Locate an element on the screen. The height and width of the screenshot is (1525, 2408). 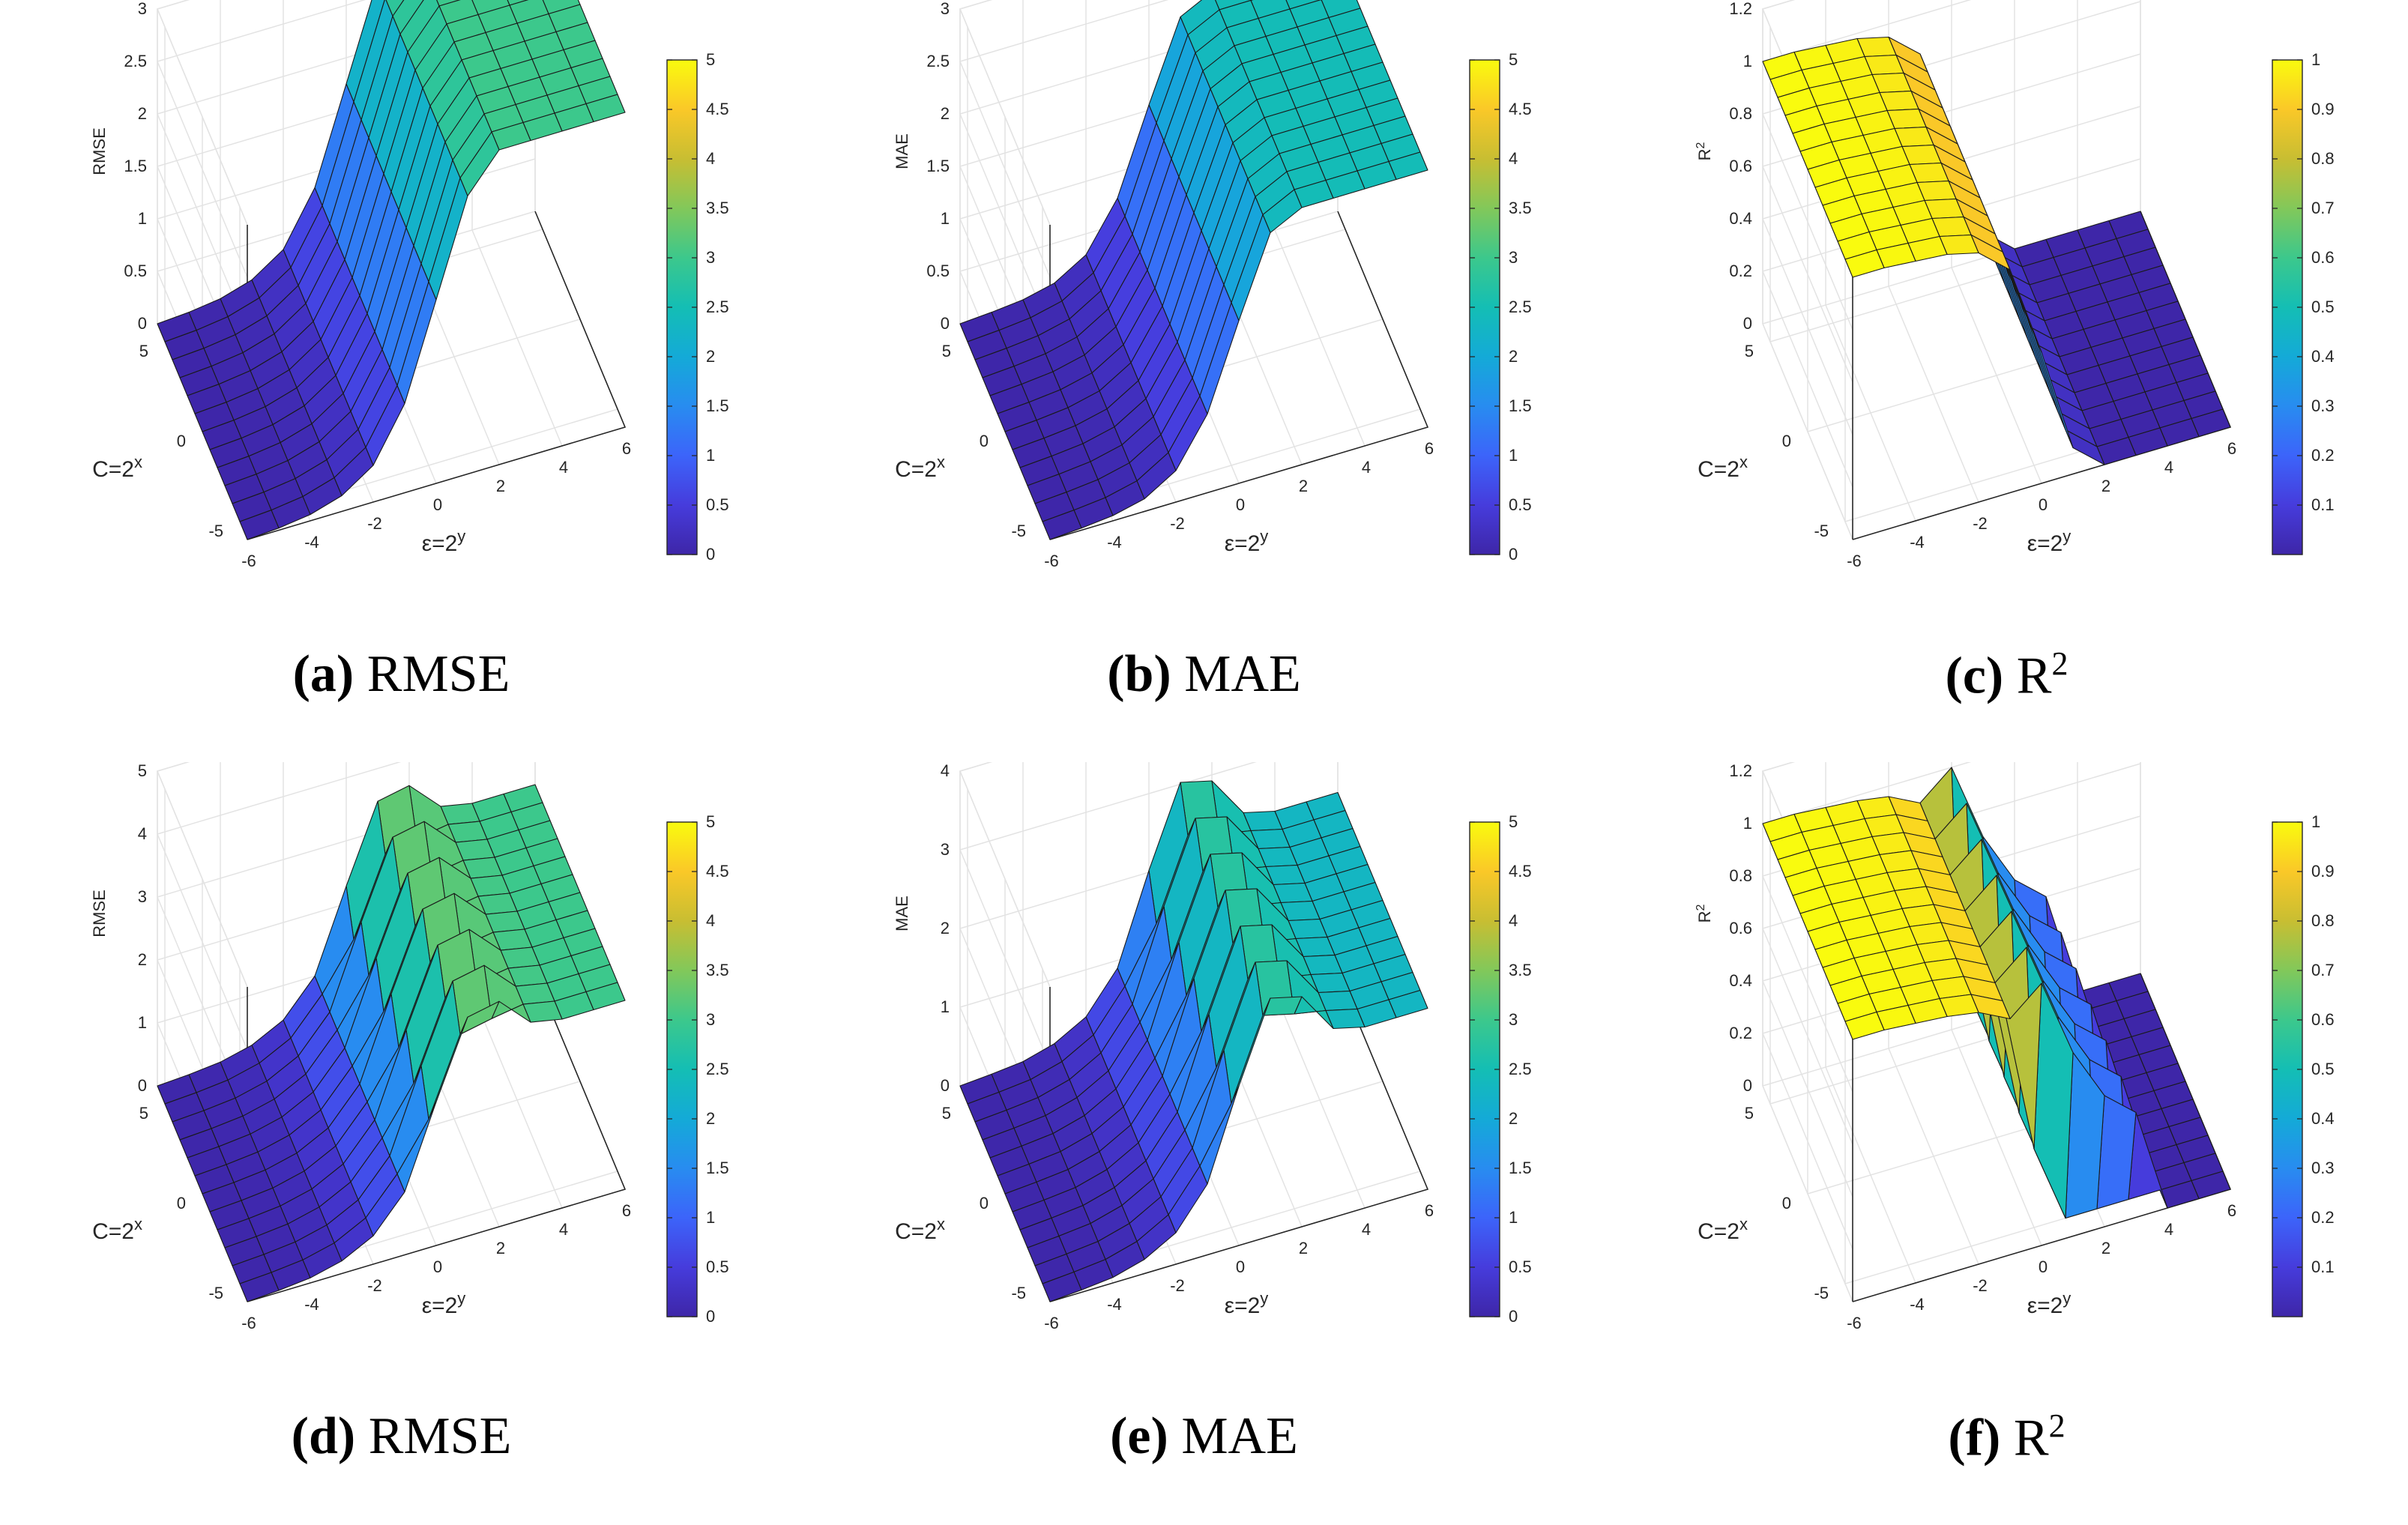
tick-labels: 0 0.2 0.4 0.6 0.8 1 1.2 -6 -4 -2 0 2 4 6 -5 0 5 is located at coordinates (1982, 285).